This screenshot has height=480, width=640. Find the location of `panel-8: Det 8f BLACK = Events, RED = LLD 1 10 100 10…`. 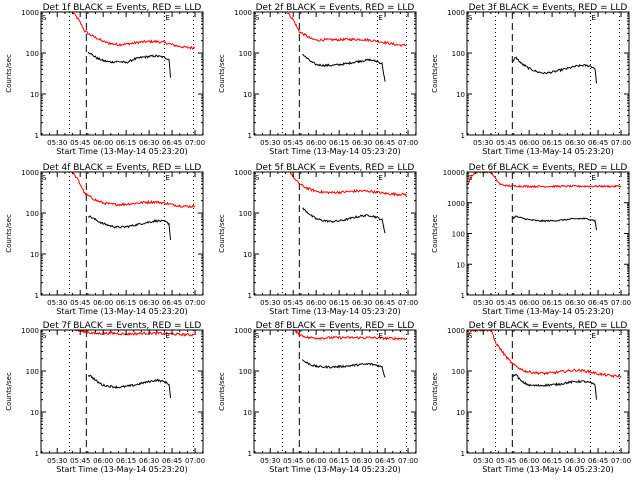

panel-8: Det 8f BLACK = Events, RED = LLD 1 10 100 10… is located at coordinates (318, 397).